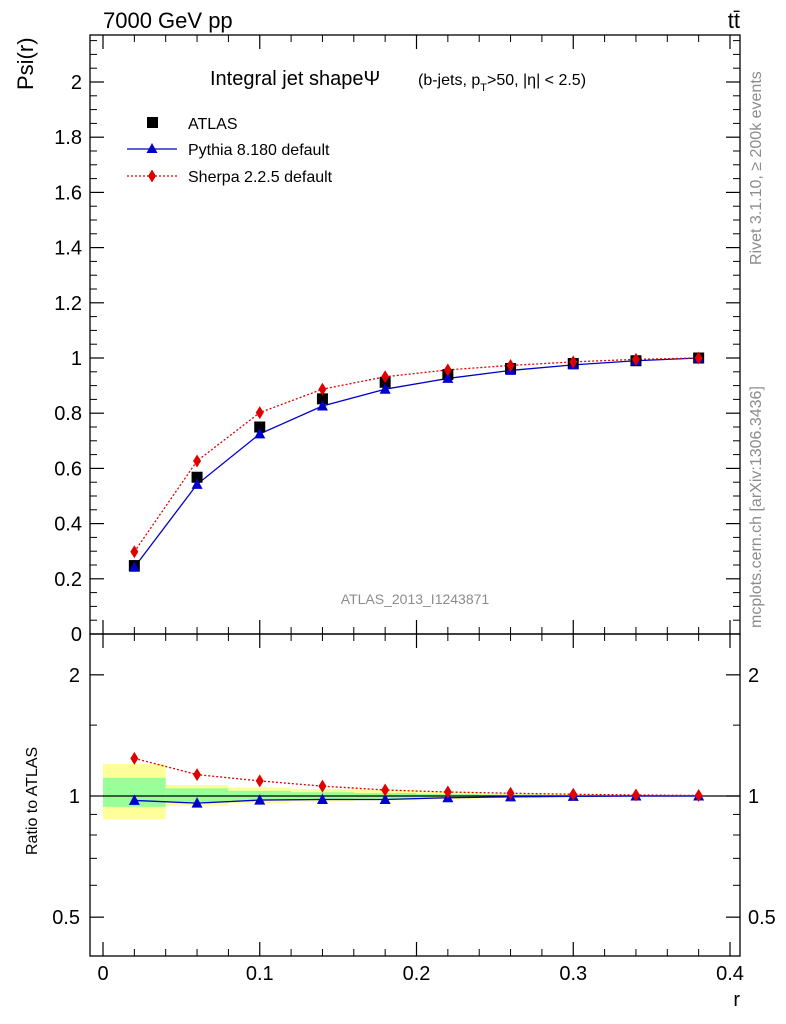 This screenshot has width=786, height=1024. What do you see at coordinates (168, 20) in the screenshot?
I see `energy-label: 7000 GeV pp` at bounding box center [168, 20].